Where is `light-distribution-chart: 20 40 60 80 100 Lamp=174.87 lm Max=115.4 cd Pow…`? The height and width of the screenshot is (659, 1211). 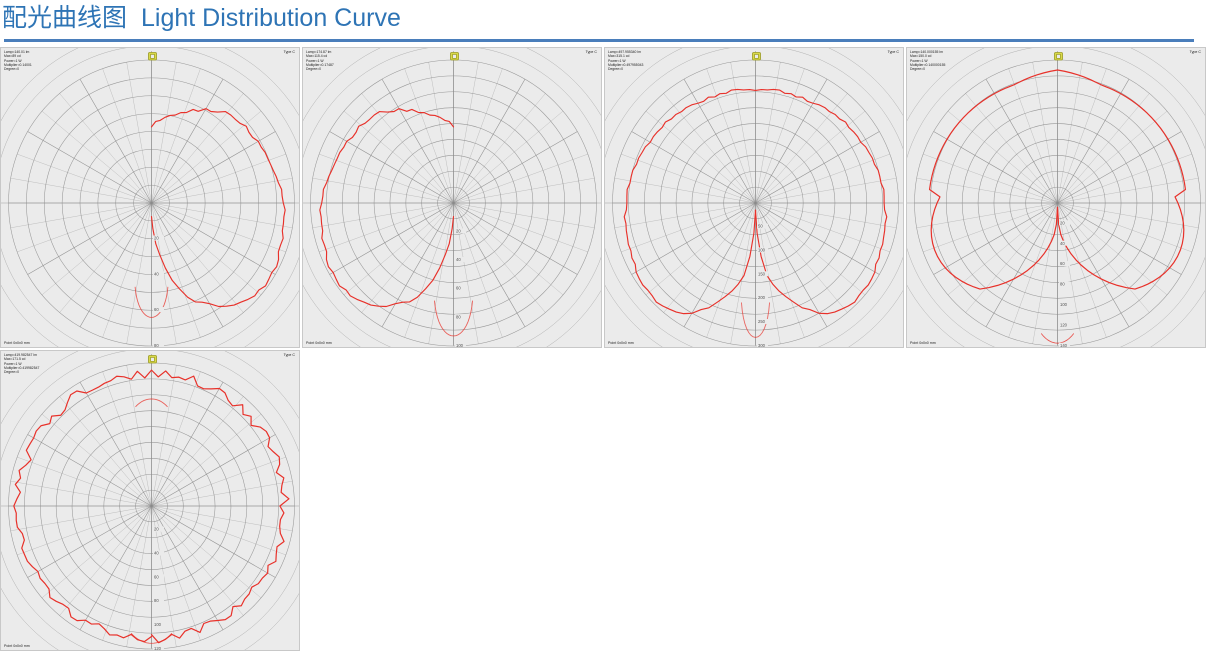 light-distribution-chart: 20 40 60 80 100 Lamp=174.87 lm Max=115.4 cd Pow… is located at coordinates (452, 197).